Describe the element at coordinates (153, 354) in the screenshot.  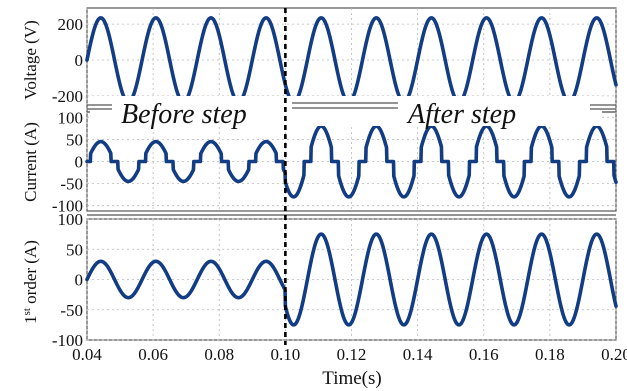
I see `x-tick-label: 0.06` at that location.